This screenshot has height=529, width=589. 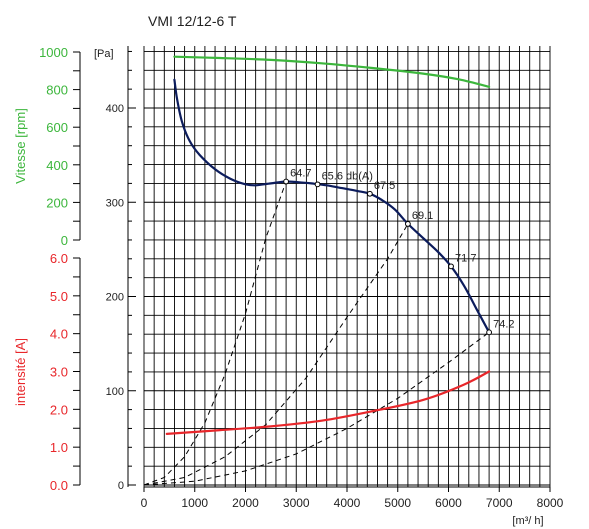 What do you see at coordinates (384, 186) in the screenshot?
I see `noise-label: 67.5` at bounding box center [384, 186].